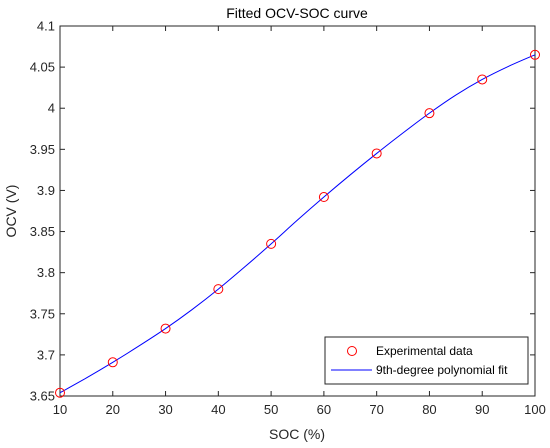 The height and width of the screenshot is (448, 550). Describe the element at coordinates (51, 108) in the screenshot. I see `y-tick-label: 4` at that location.